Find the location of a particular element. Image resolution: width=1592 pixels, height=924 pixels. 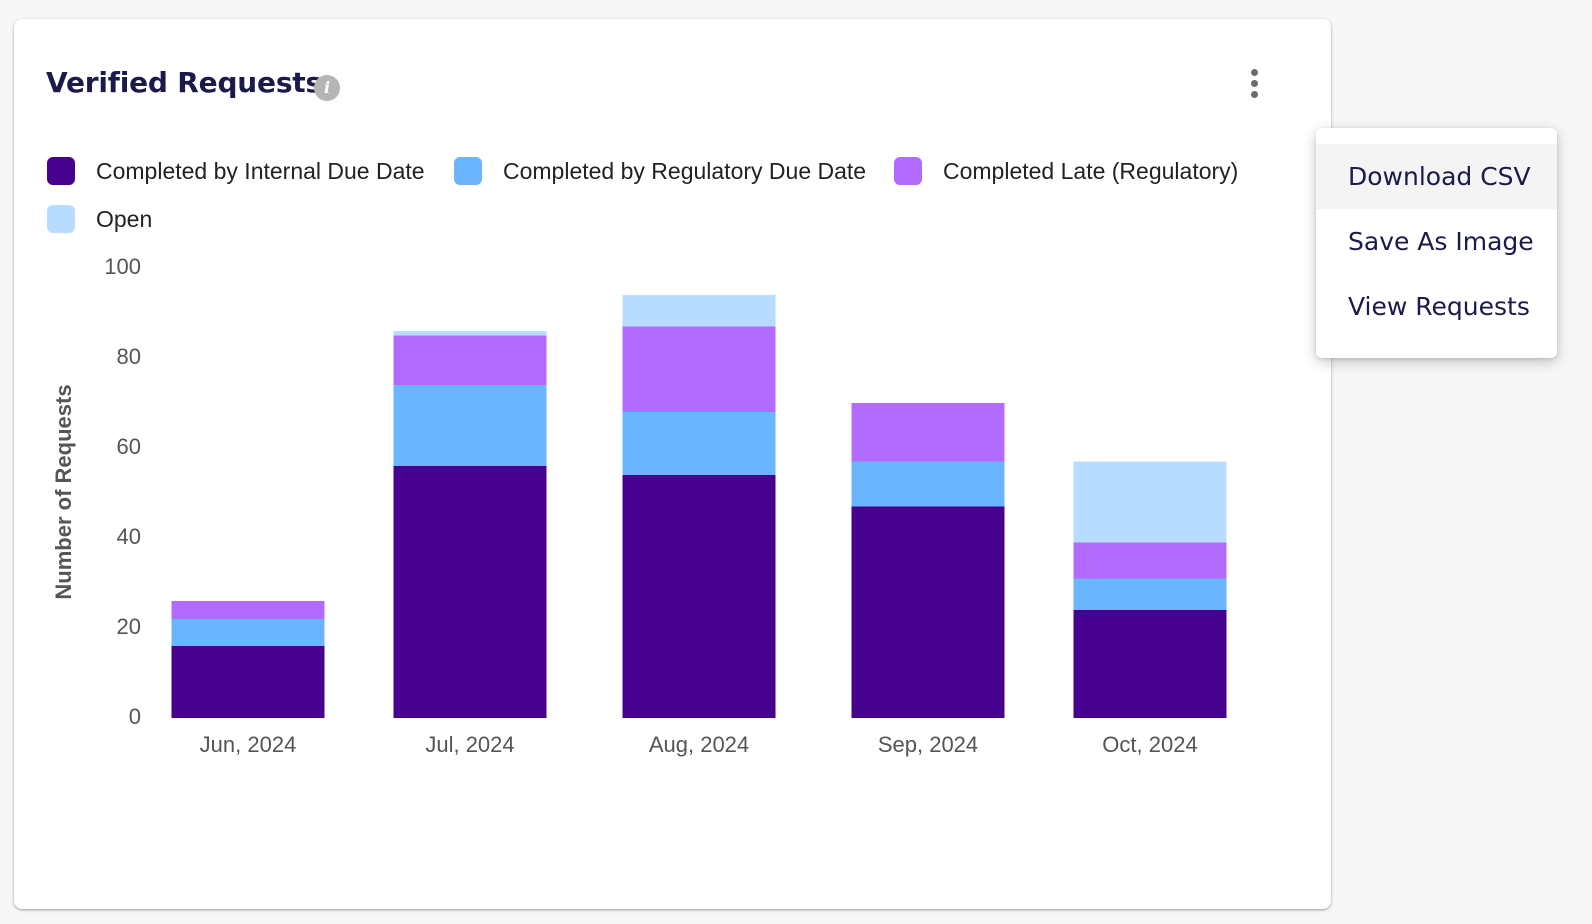

menu-item: Save As Image is located at coordinates (1441, 241).